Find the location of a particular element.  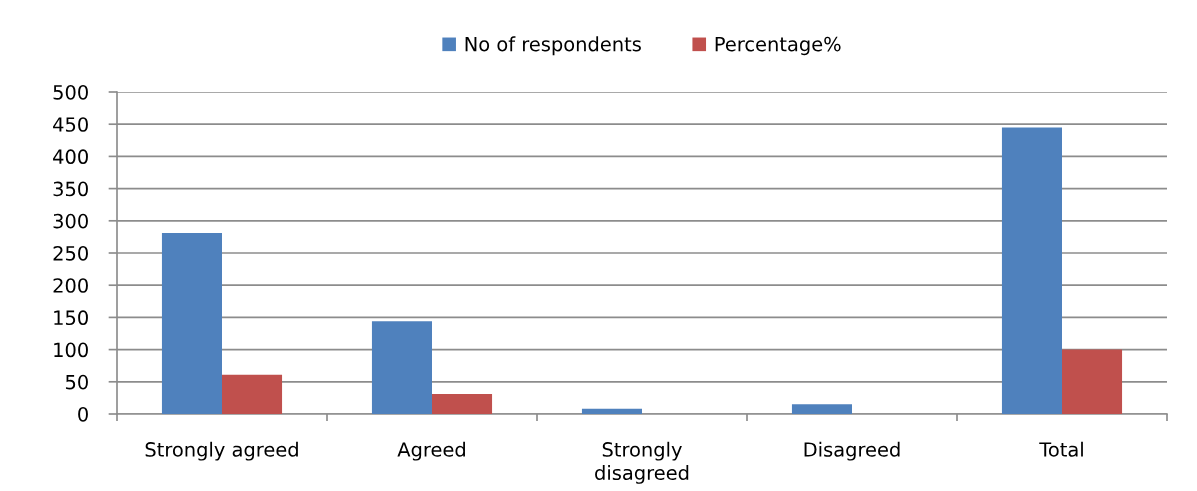

y-tick-label: 0 is located at coordinates (83, 414).